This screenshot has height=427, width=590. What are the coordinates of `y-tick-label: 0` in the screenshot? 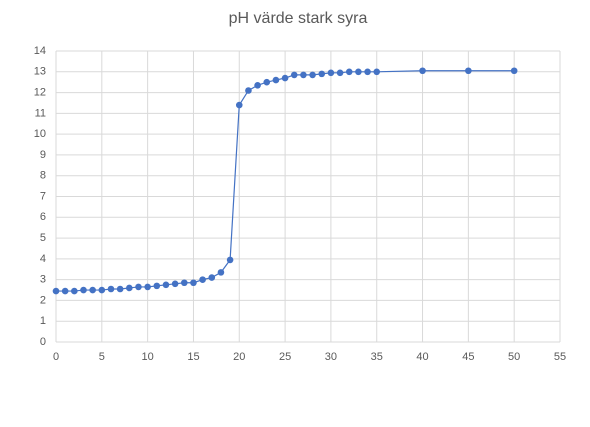 It's located at (43, 342).